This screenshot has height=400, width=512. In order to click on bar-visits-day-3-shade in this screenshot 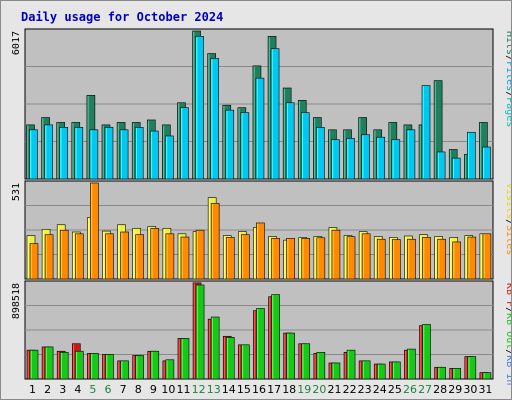, I will do `click(58, 252)`.